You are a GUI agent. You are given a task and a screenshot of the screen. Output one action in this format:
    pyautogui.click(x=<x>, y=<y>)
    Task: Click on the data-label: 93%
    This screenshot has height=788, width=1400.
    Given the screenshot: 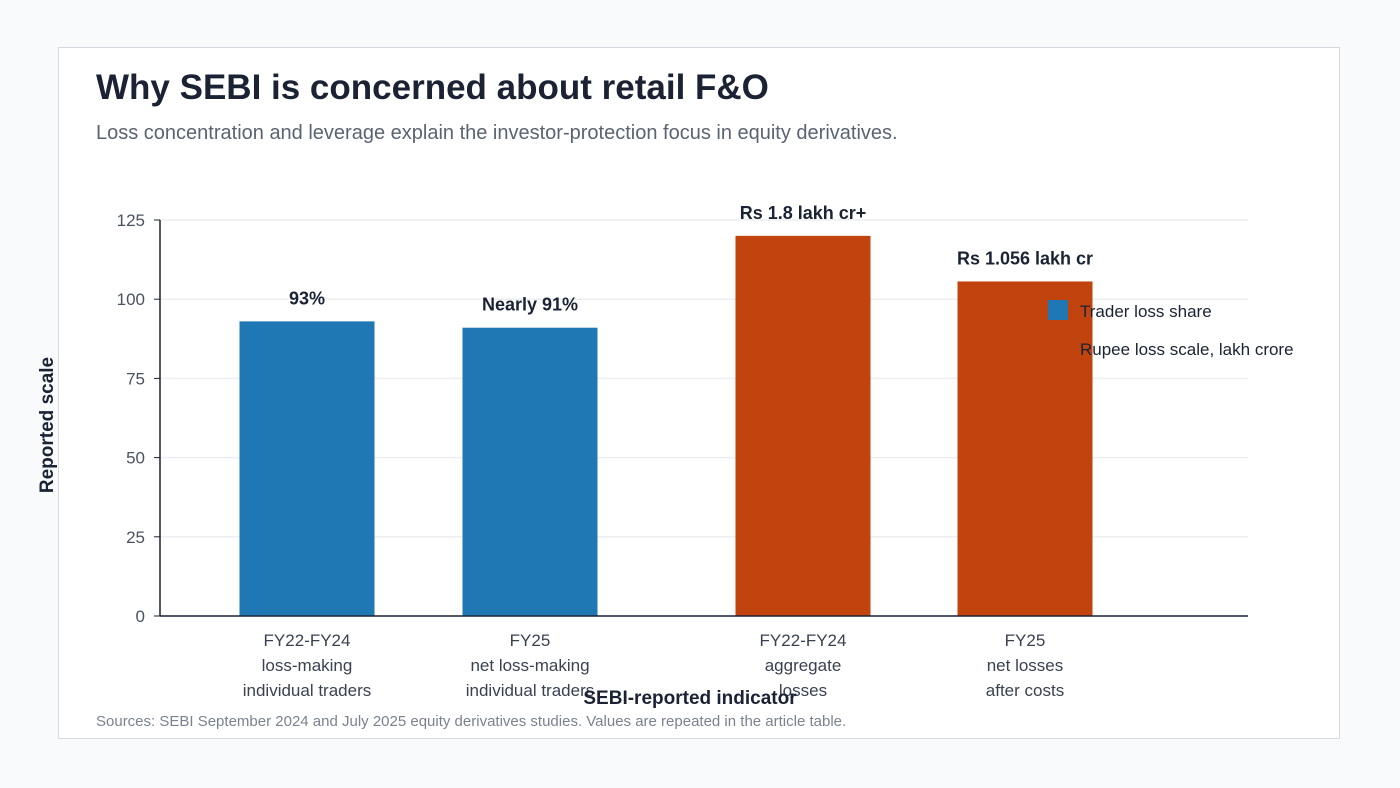 What is the action you would take?
    pyautogui.click(x=307, y=298)
    